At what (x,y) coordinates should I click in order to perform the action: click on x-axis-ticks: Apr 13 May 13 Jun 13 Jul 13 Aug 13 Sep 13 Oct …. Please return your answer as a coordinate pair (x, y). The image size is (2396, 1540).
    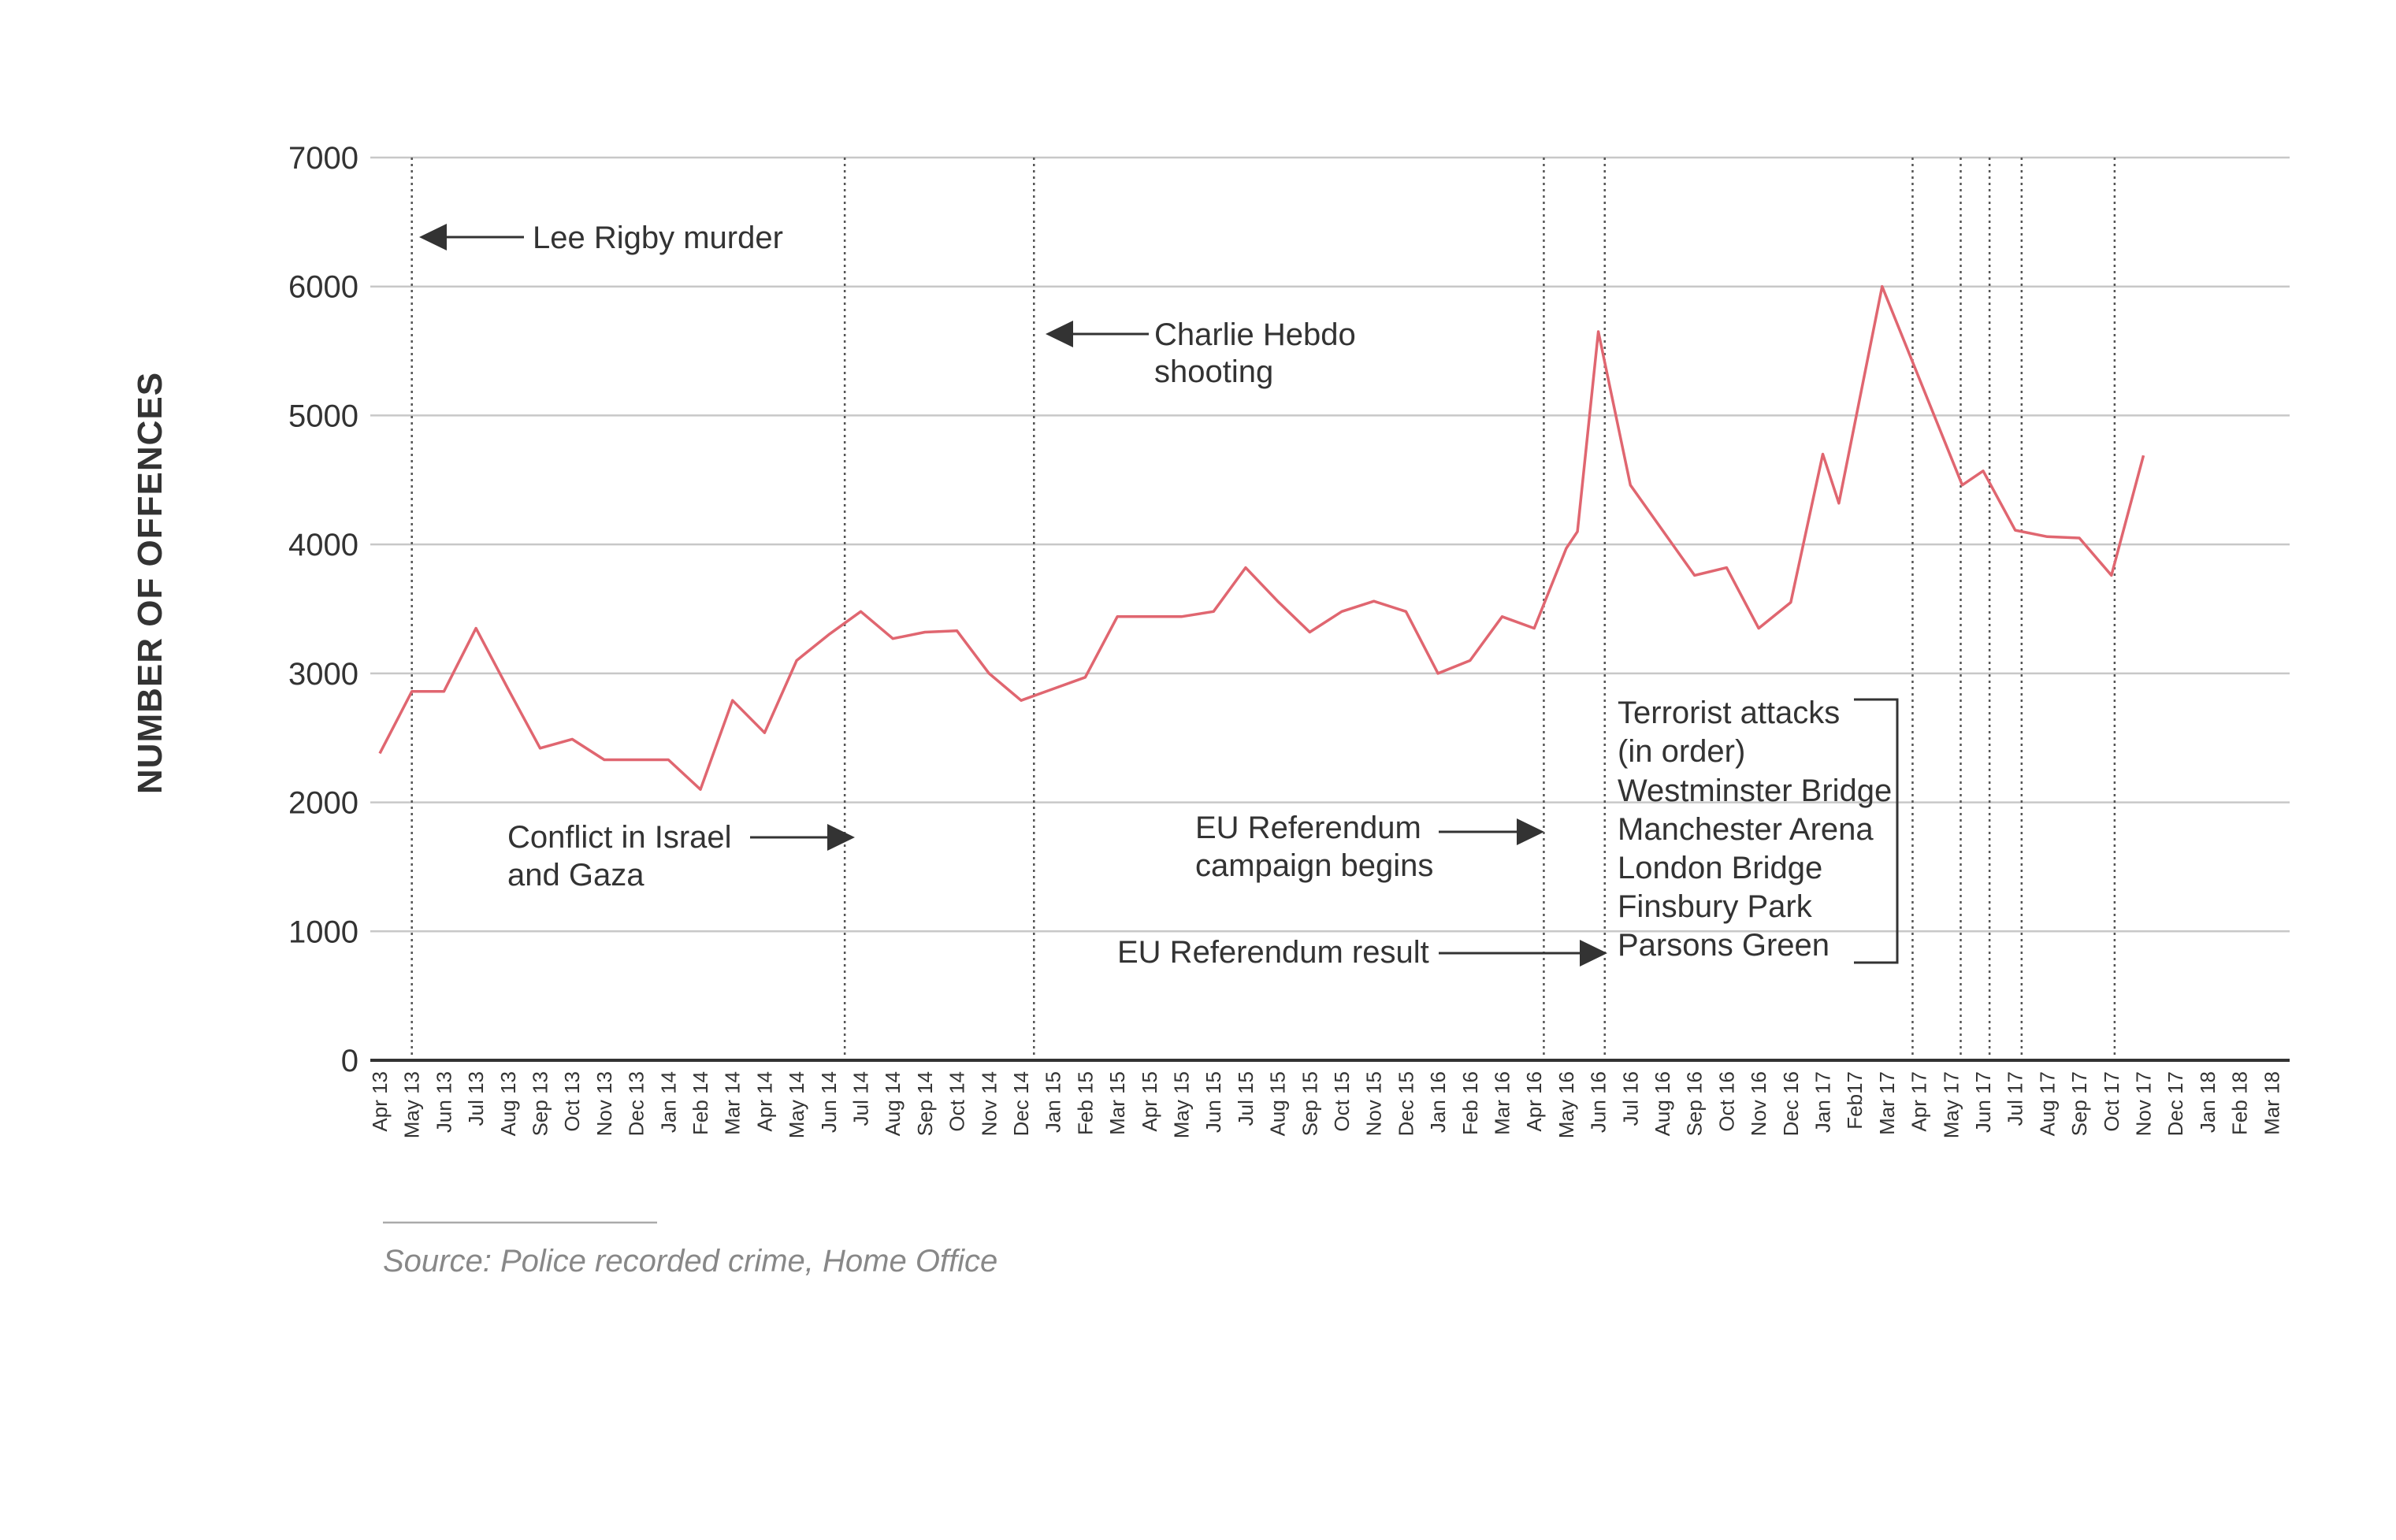
    Looking at the image, I should click on (1325, 1104).